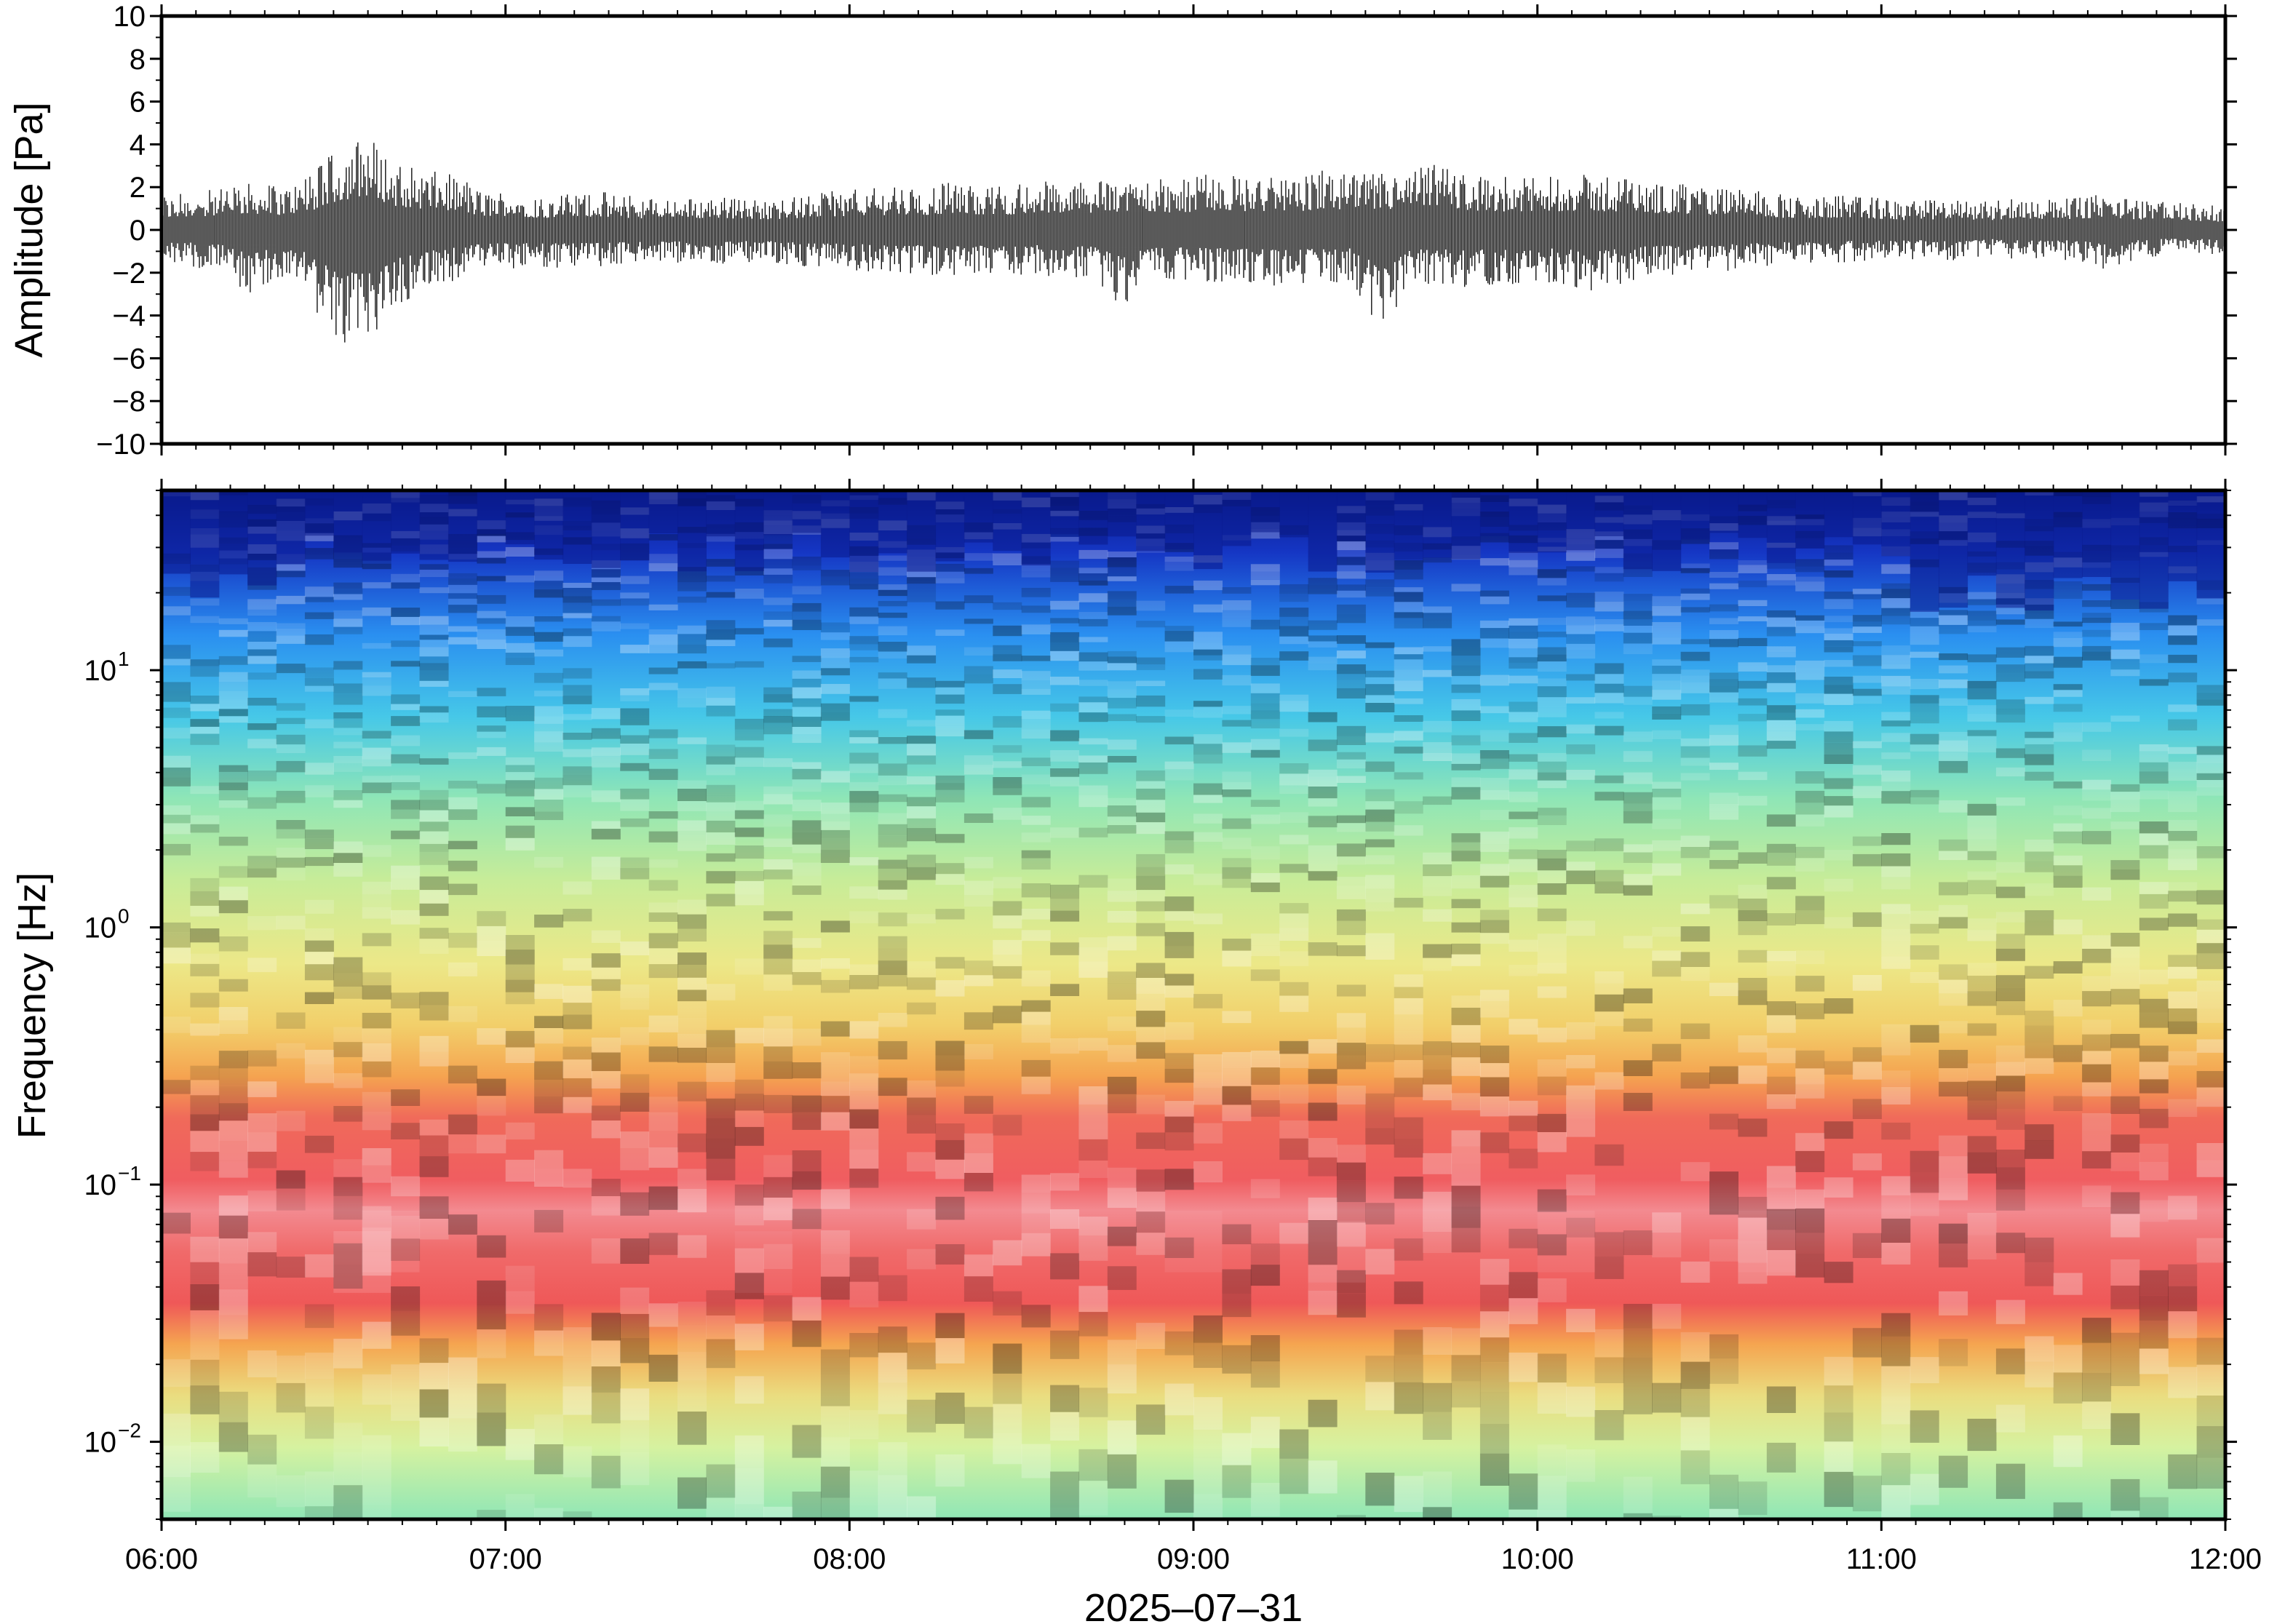  Describe the element at coordinates (138, 103) in the screenshot. I see `waveform-y-tick-label: 6` at that location.